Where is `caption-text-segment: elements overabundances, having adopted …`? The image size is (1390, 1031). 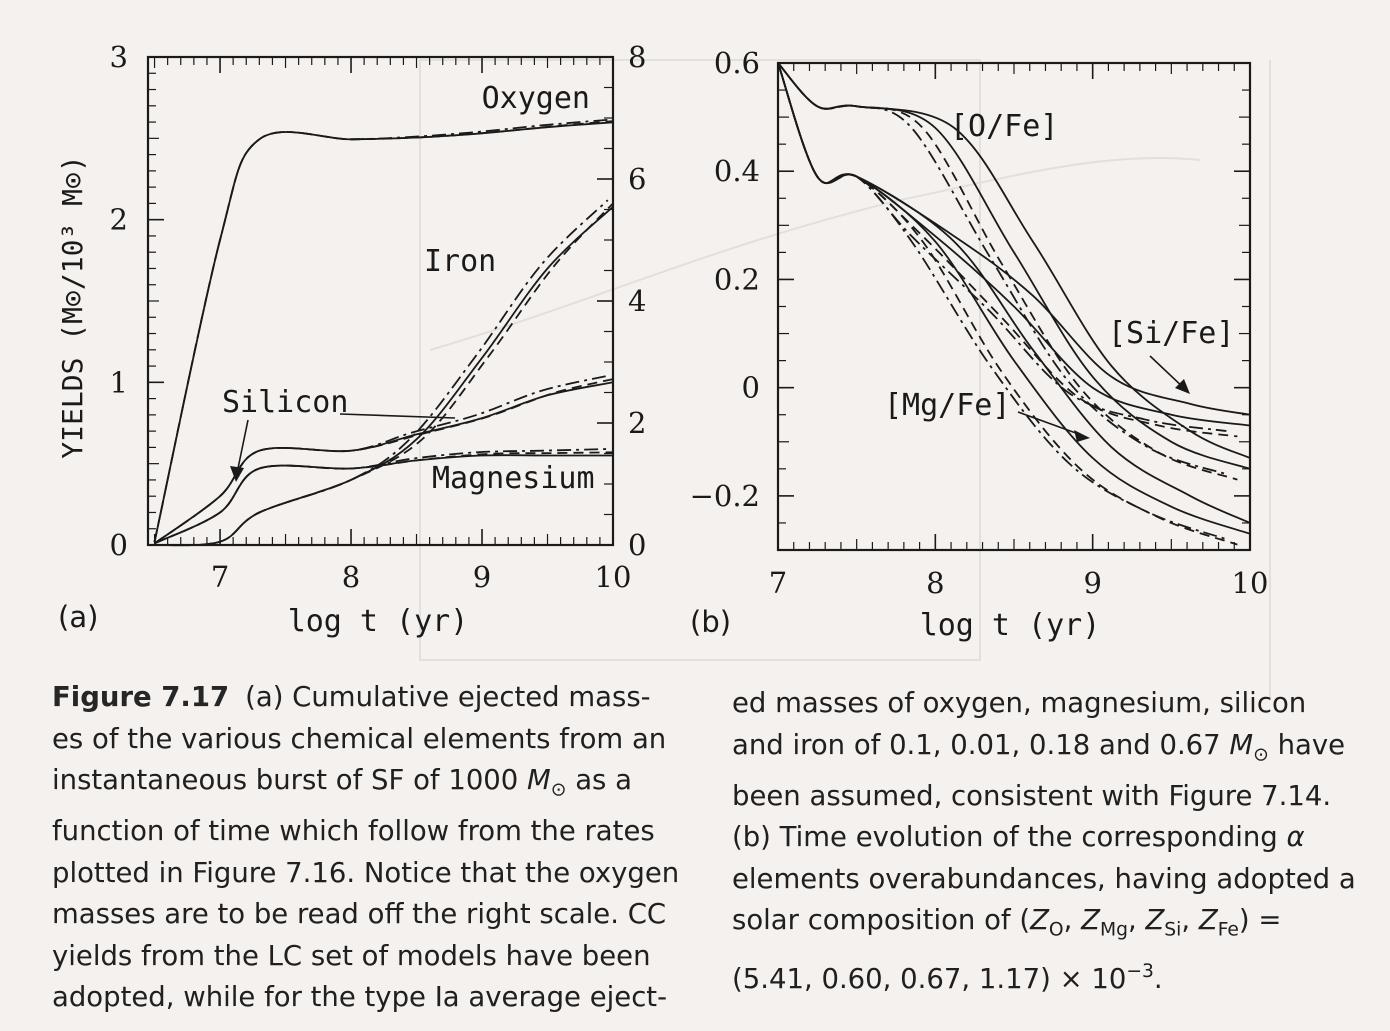
caption-text-segment: elements overabundances, having adopted … is located at coordinates (1044, 899).